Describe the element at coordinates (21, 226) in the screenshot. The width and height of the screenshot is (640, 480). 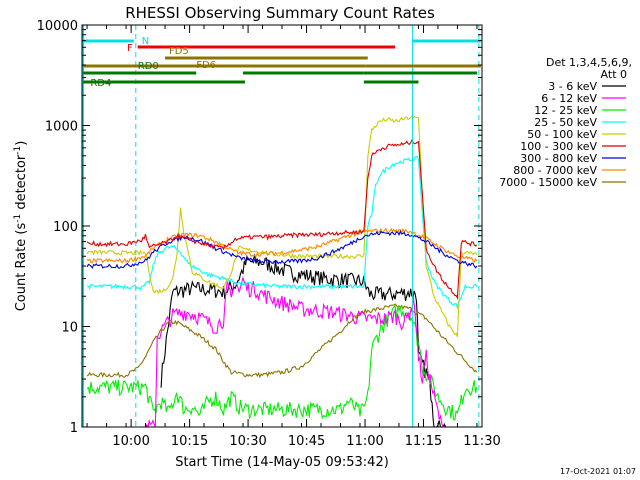
I see `y-axis-label: Count Rate (s-1 detector-1)` at that location.